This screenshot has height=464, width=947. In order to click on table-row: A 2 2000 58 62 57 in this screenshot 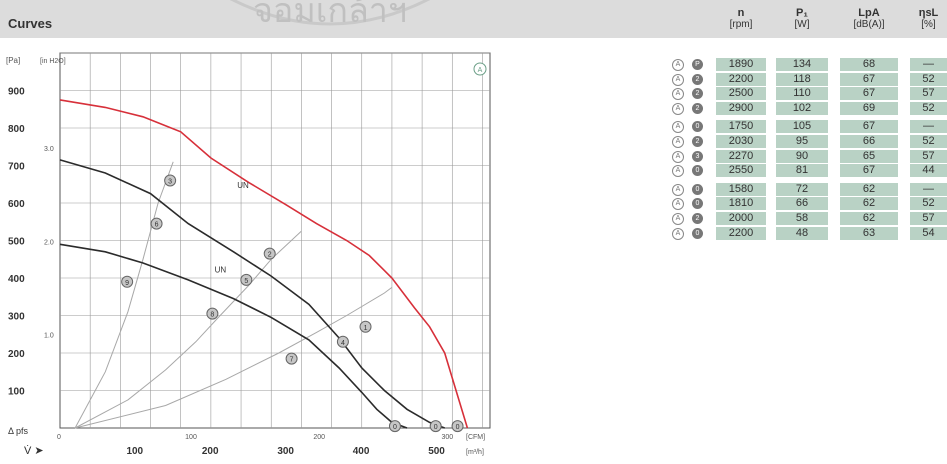, I will do `click(805, 219)`.